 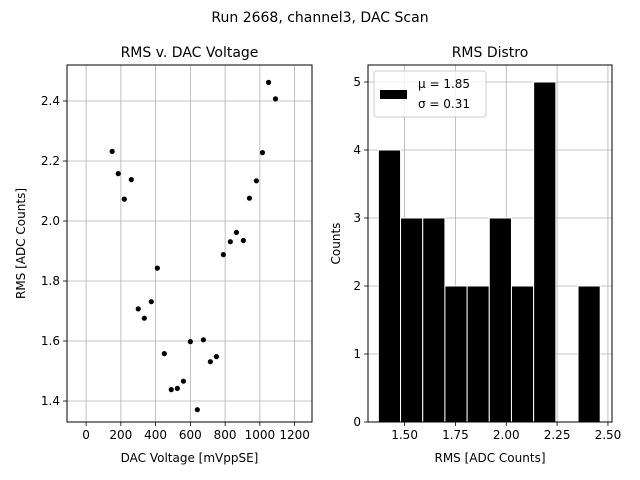 What do you see at coordinates (225, 435) in the screenshot?
I see `scatter-x-tick-label: 800` at bounding box center [225, 435].